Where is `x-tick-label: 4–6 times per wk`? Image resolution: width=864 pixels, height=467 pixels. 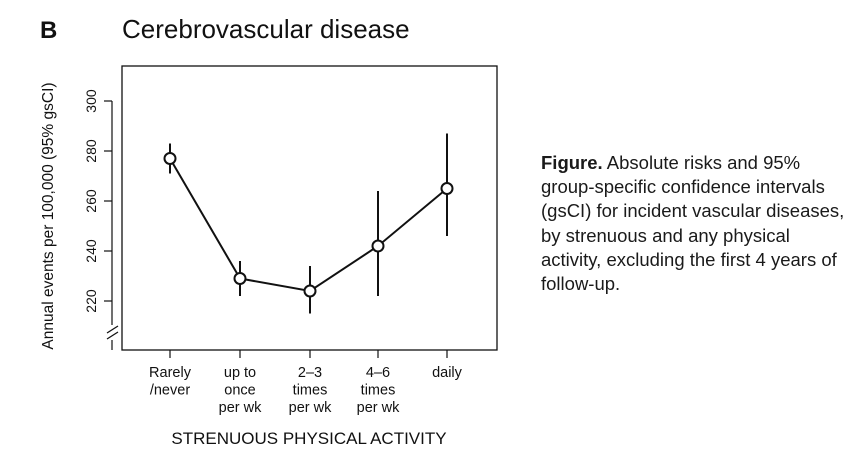 x-tick-label: 4–6 times per wk is located at coordinates (378, 390).